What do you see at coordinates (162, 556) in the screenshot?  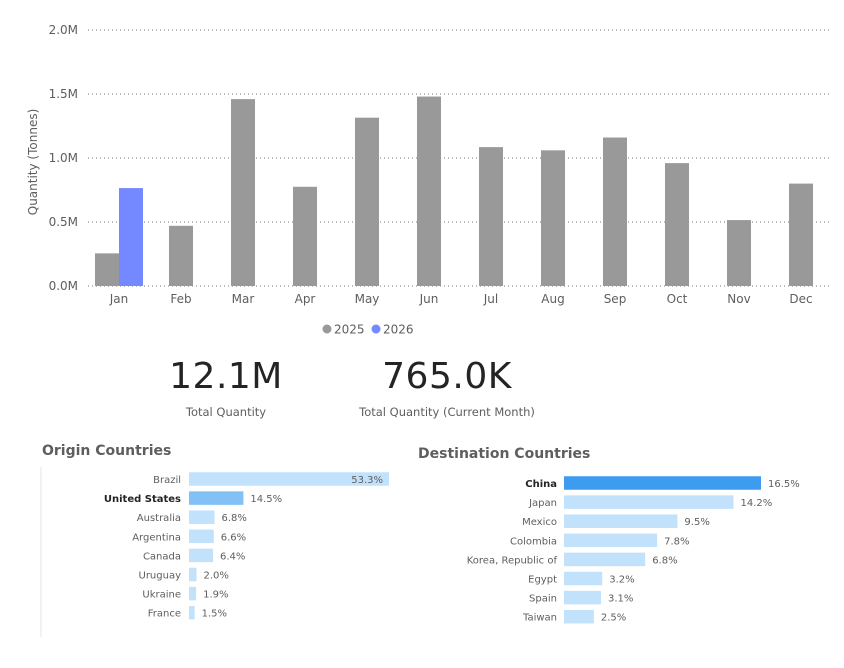 I see `category-label: Canada` at bounding box center [162, 556].